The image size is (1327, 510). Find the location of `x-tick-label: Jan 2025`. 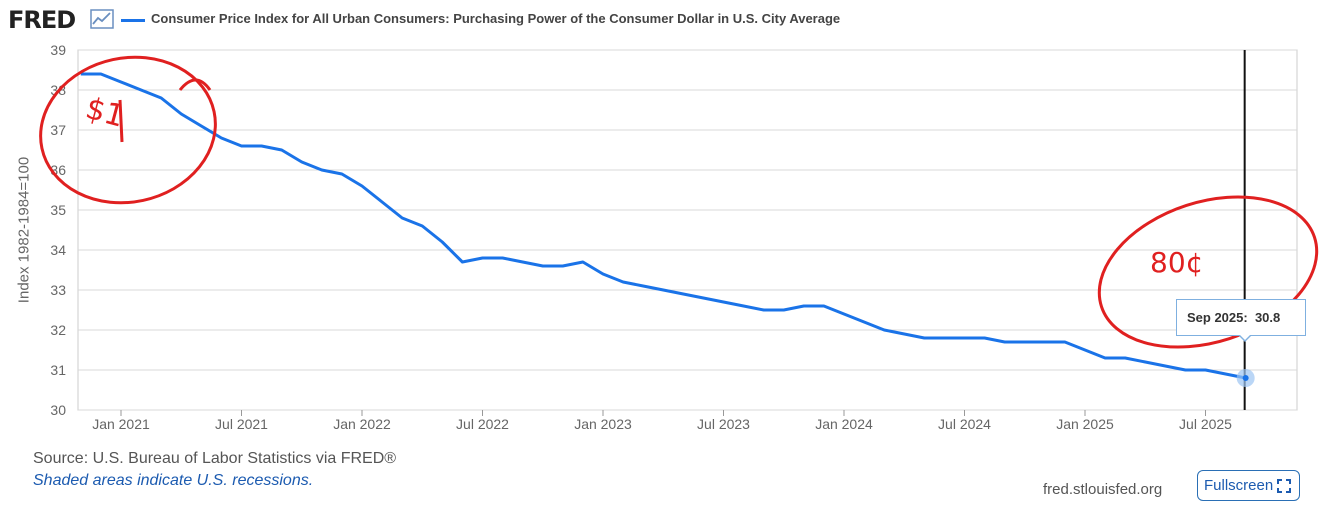

x-tick-label: Jan 2025 is located at coordinates (1085, 424).